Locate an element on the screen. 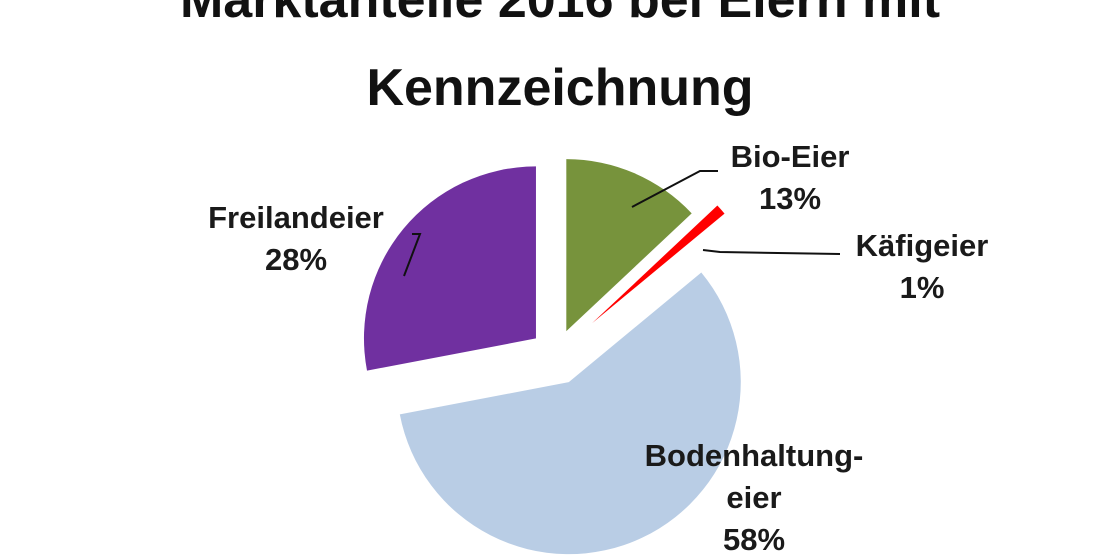  slice-category-label: Bio-Eier is located at coordinates (790, 156).